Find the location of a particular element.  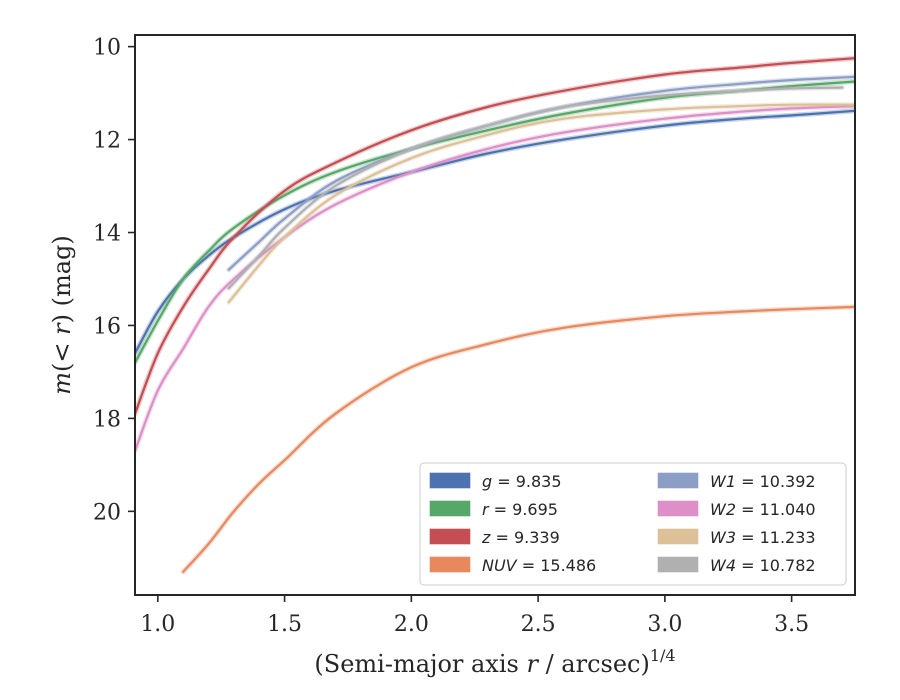

legend-item-nuv: NUV = 15.486 is located at coordinates (512, 565).